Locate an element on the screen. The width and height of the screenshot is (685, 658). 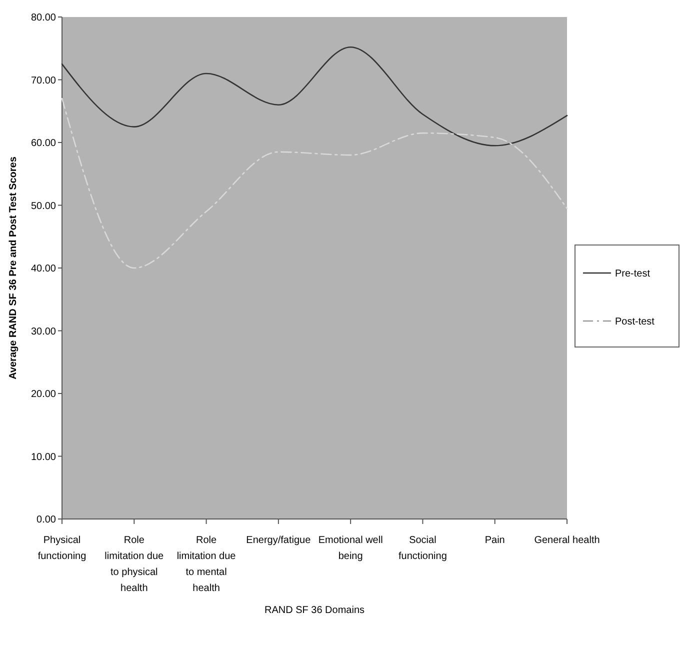
y-tick-label: 20.00 is located at coordinates (43, 394).